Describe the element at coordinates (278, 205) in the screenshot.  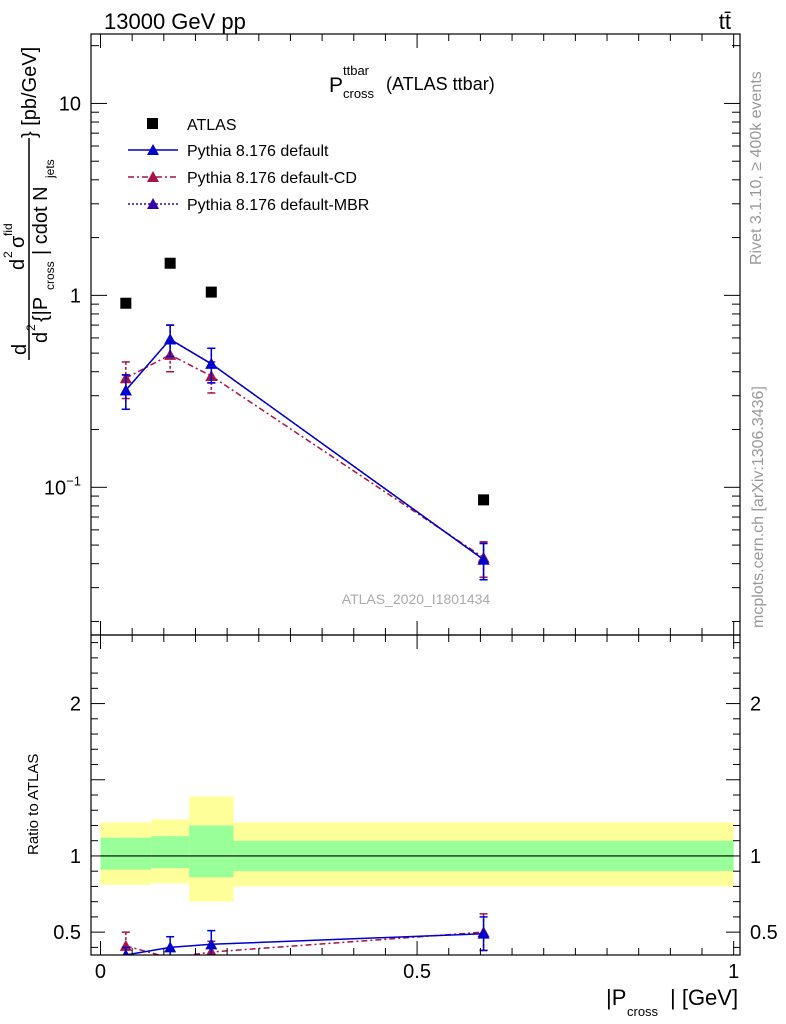
I see `legend-label-mbr: Pythia 8.176 default-MBR` at that location.